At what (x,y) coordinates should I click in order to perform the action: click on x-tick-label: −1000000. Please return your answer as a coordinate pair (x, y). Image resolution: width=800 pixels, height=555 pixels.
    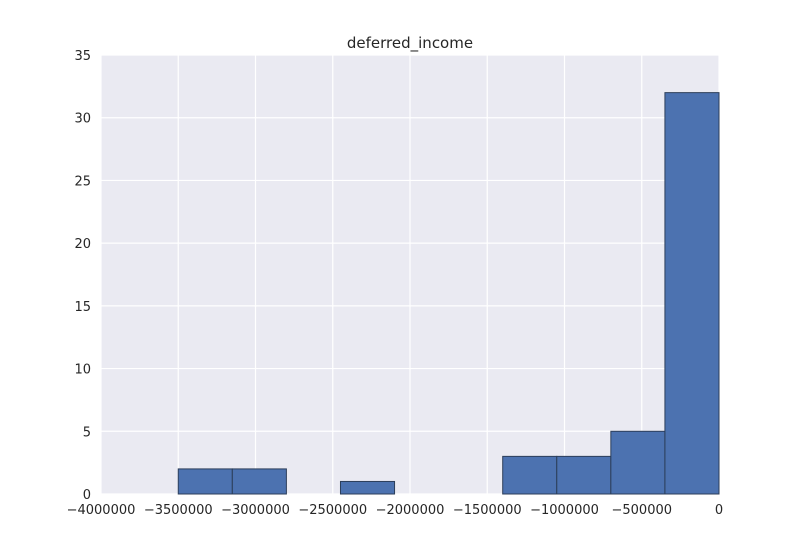
    Looking at the image, I should click on (564, 510).